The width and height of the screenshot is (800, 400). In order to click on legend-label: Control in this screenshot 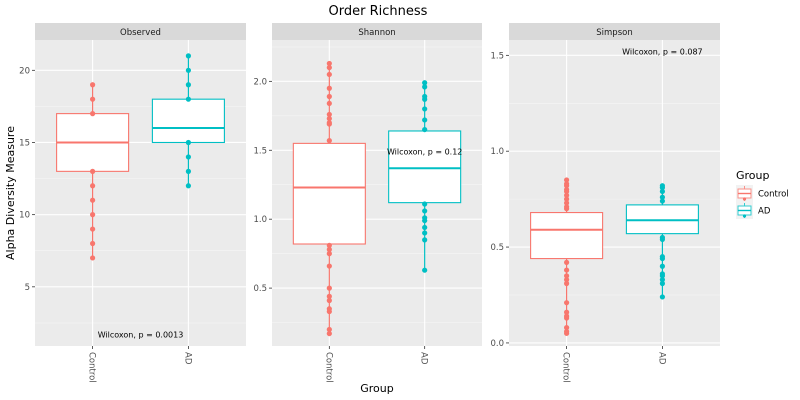, I will do `click(773, 195)`.